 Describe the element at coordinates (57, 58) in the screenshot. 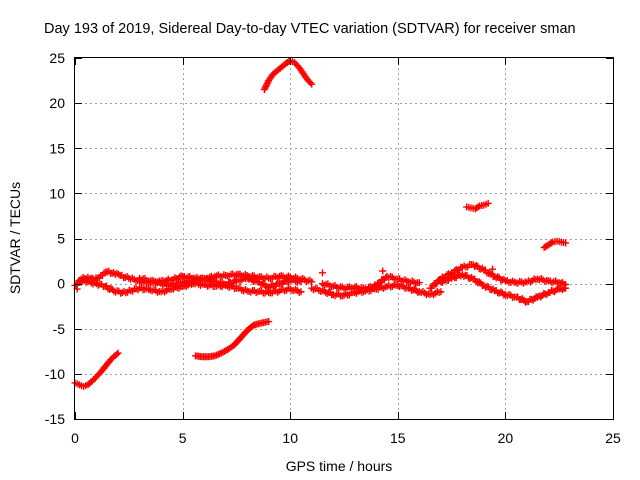

I see `y-tick-label: 25` at that location.